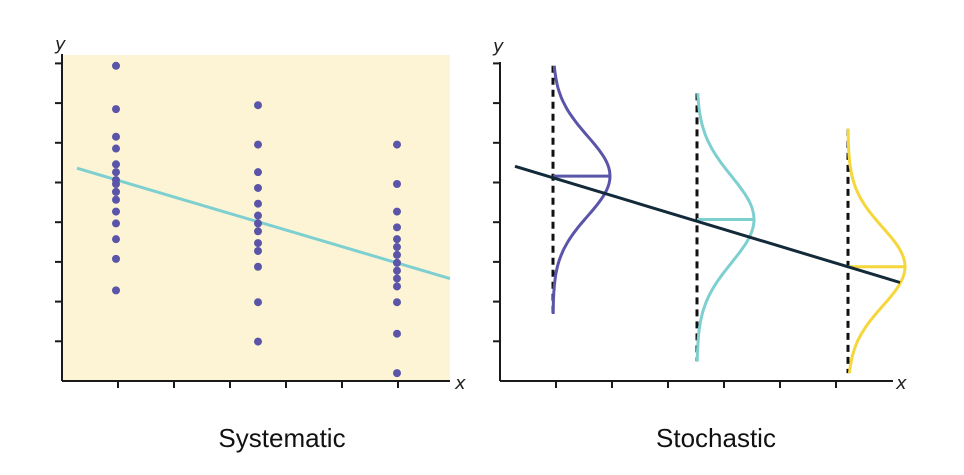 The width and height of the screenshot is (964, 475). Describe the element at coordinates (716, 438) in the screenshot. I see `panel-caption: Stochastic` at that location.